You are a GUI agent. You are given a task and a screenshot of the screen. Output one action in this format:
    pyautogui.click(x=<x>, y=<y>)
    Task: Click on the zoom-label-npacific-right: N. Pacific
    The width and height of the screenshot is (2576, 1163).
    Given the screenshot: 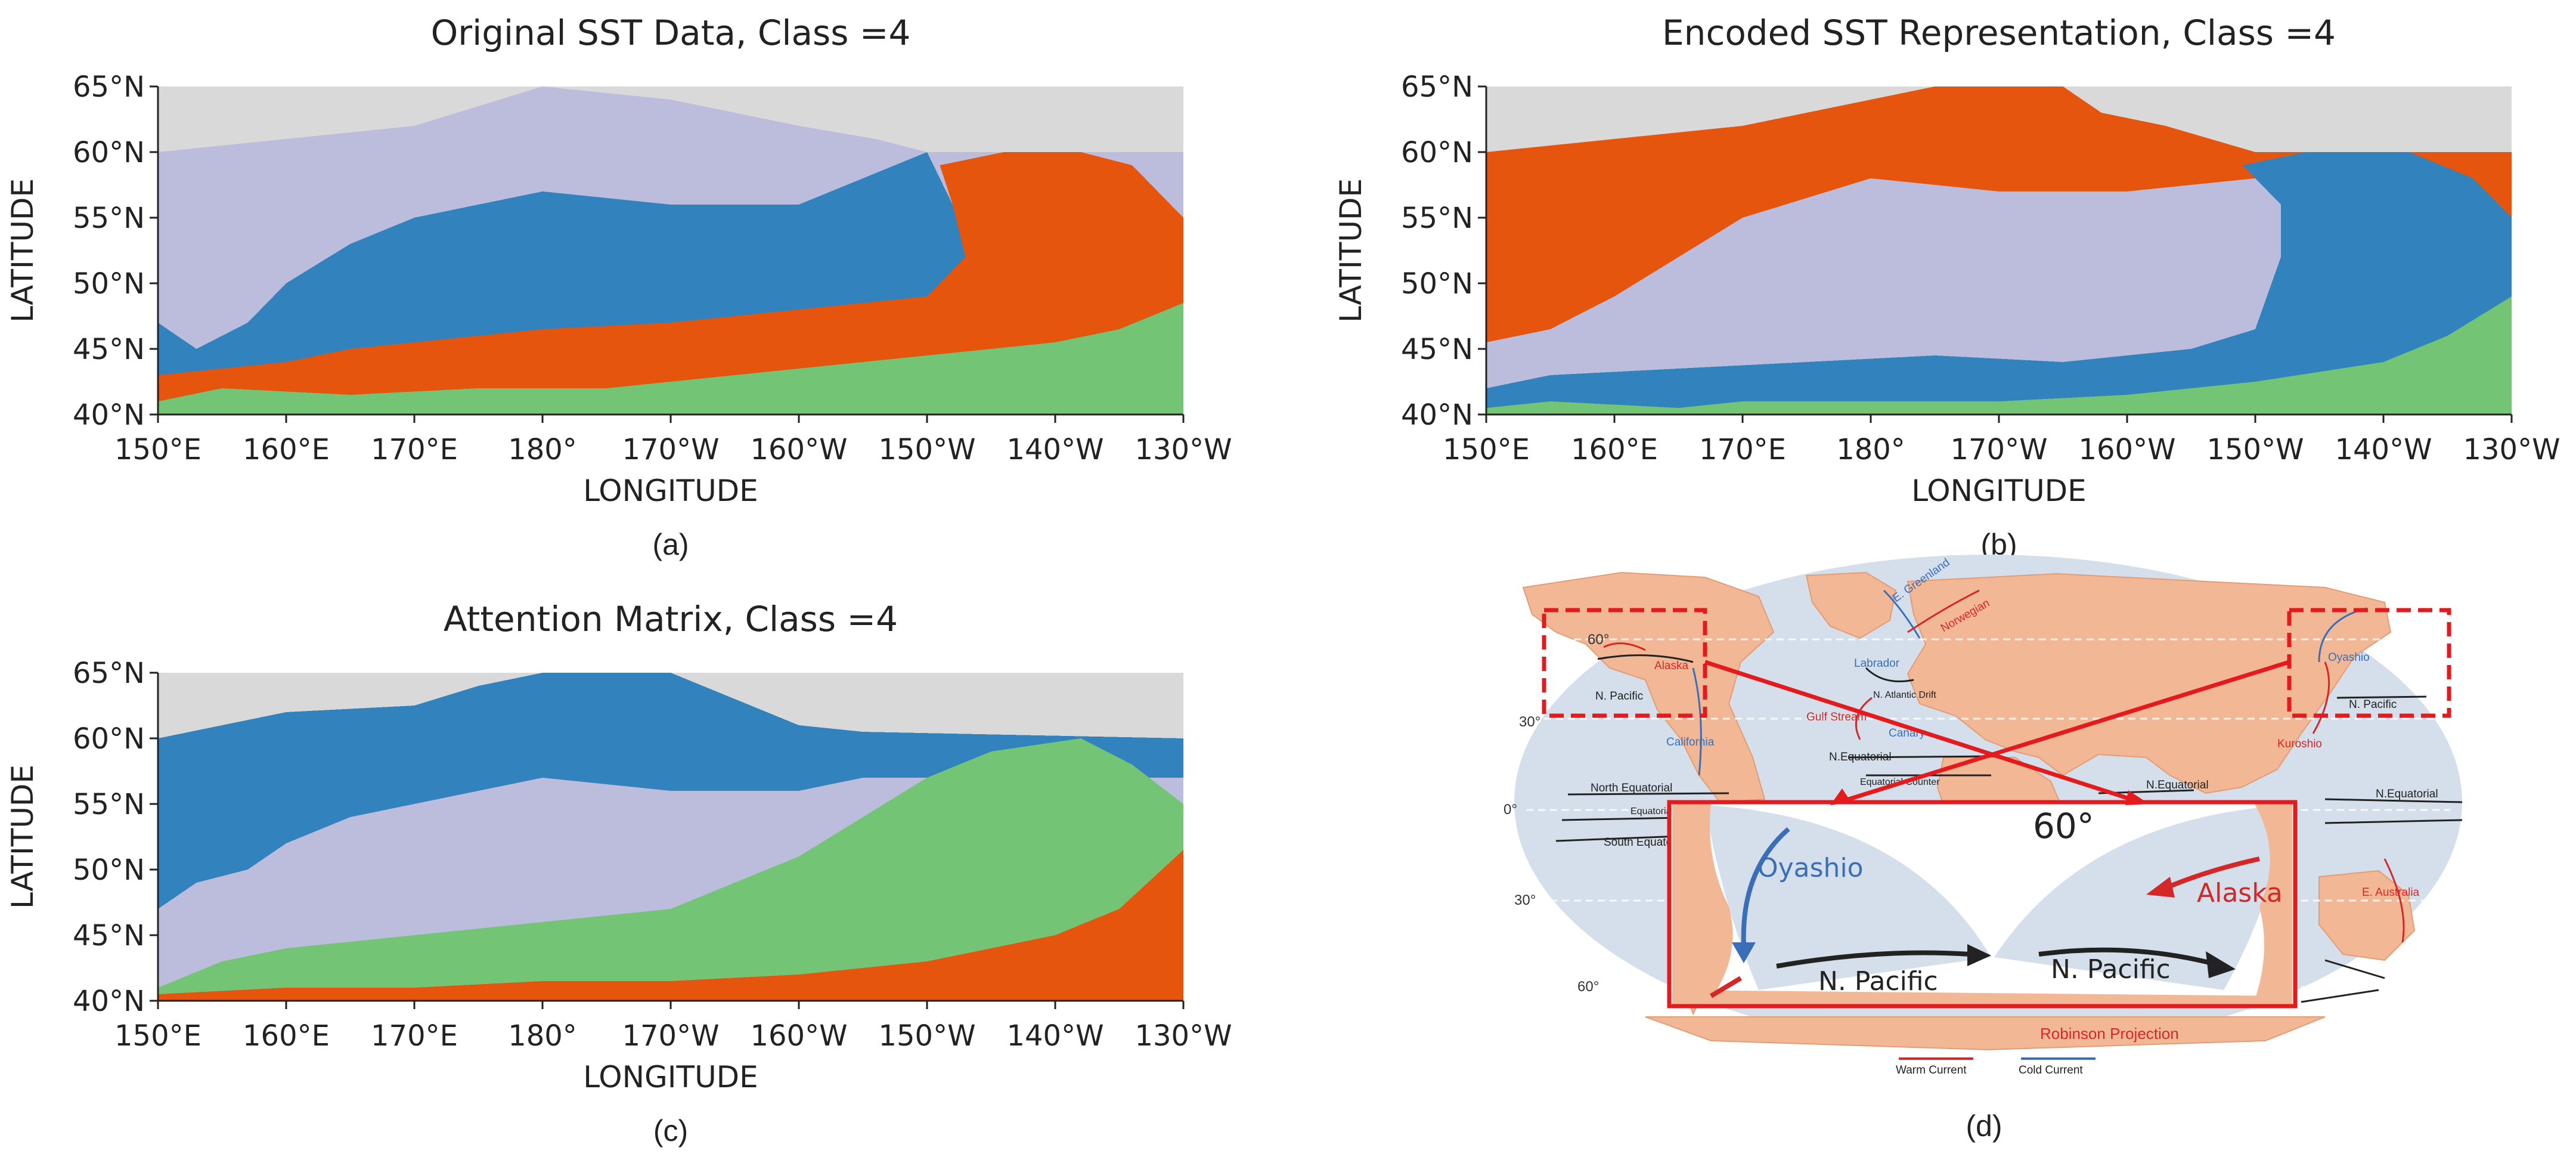 What is the action you would take?
    pyautogui.click(x=2111, y=969)
    